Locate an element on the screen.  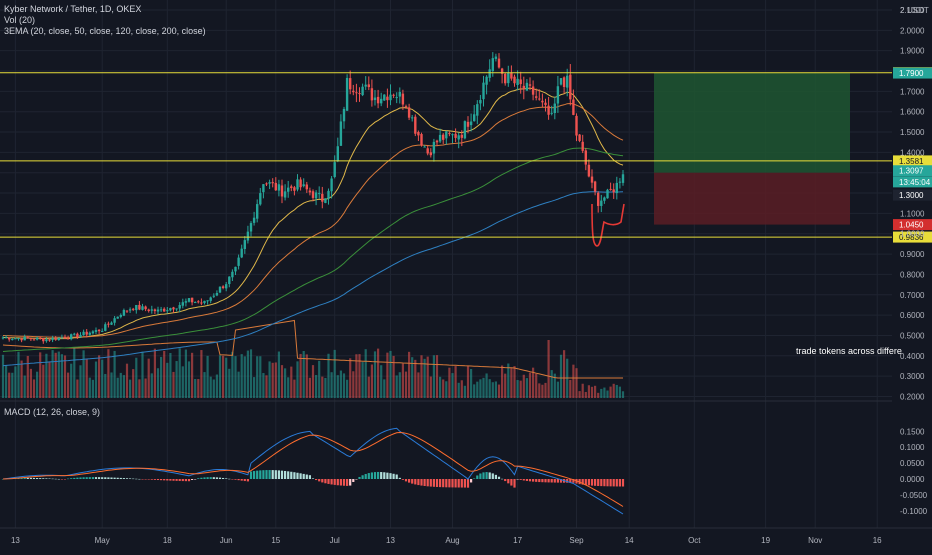
price-tick-label: 1.5000 is located at coordinates (912, 132).